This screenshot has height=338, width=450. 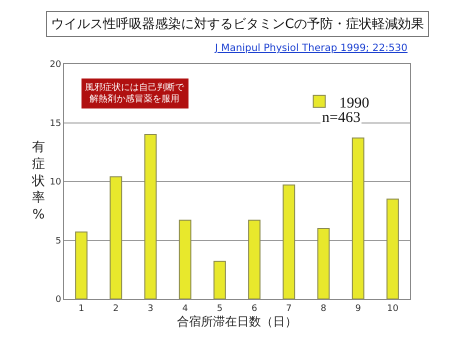 What do you see at coordinates (185, 309) in the screenshot?
I see `x-tick-label: 4` at bounding box center [185, 309].